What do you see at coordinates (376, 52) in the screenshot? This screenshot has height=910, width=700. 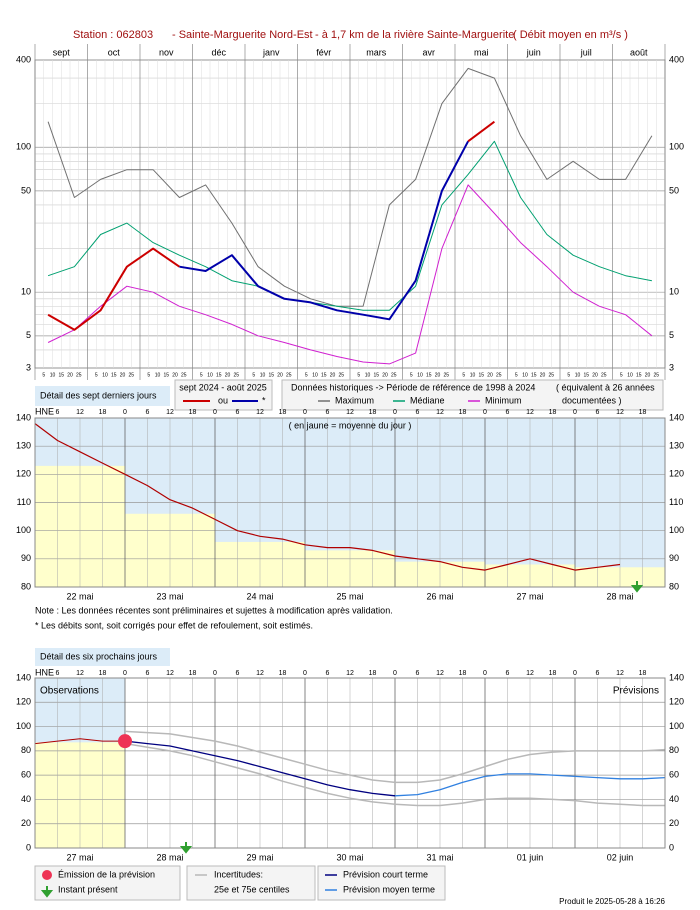 I see `month-label: mars` at bounding box center [376, 52].